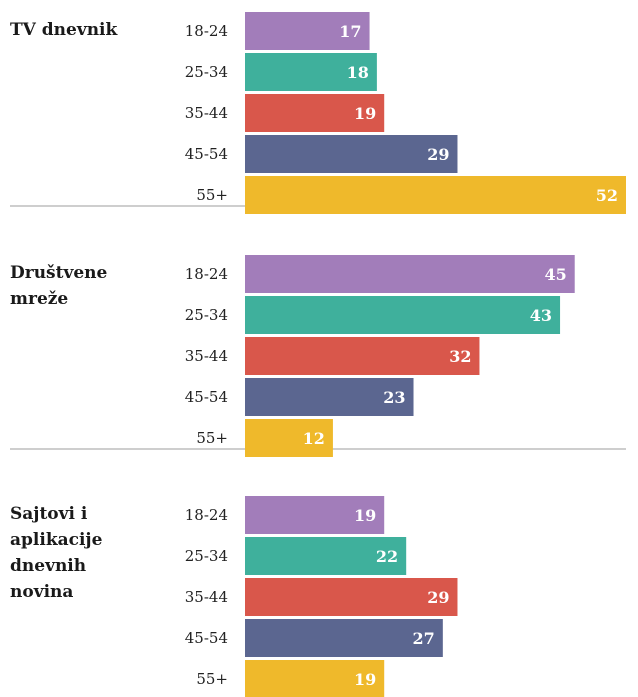  What do you see at coordinates (56, 540) in the screenshot?
I see `group-title: aplikacije` at bounding box center [56, 540].